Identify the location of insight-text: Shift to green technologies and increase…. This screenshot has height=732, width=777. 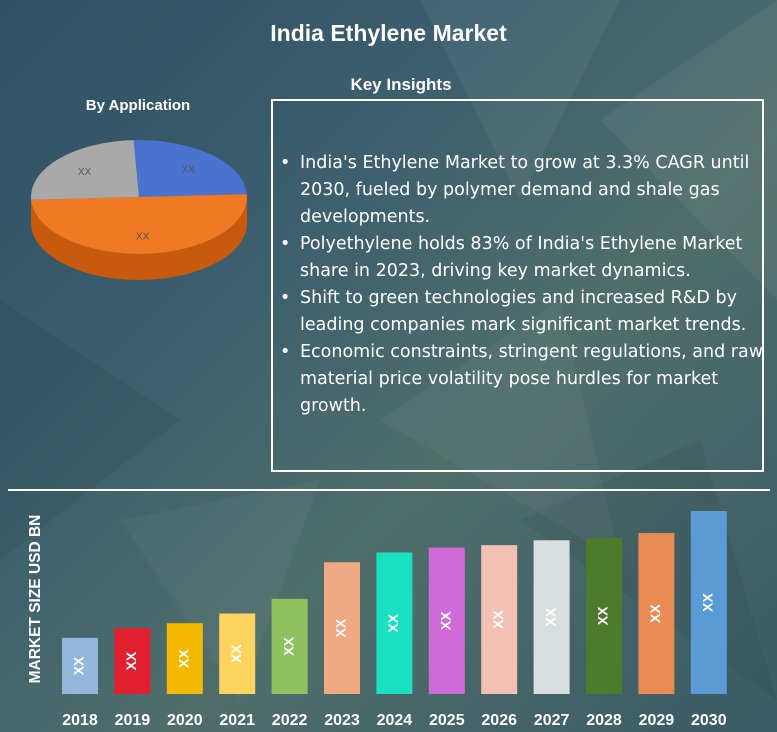
(523, 311).